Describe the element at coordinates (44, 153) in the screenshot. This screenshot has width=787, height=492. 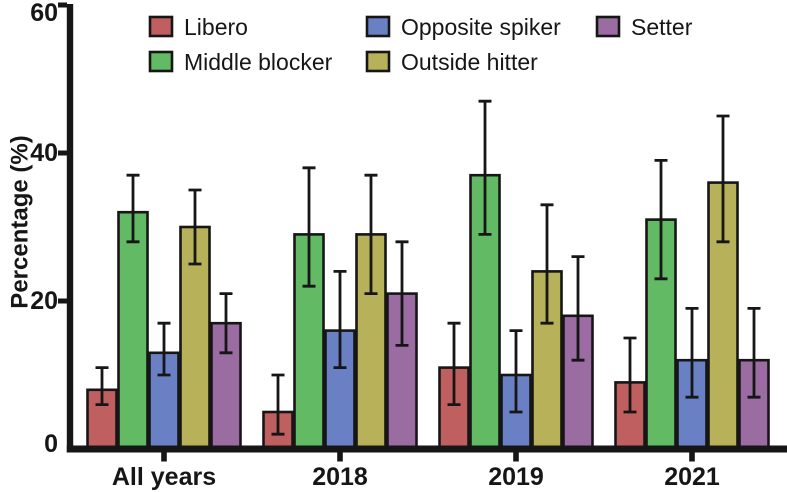
I see `y-tick-label: 40` at that location.